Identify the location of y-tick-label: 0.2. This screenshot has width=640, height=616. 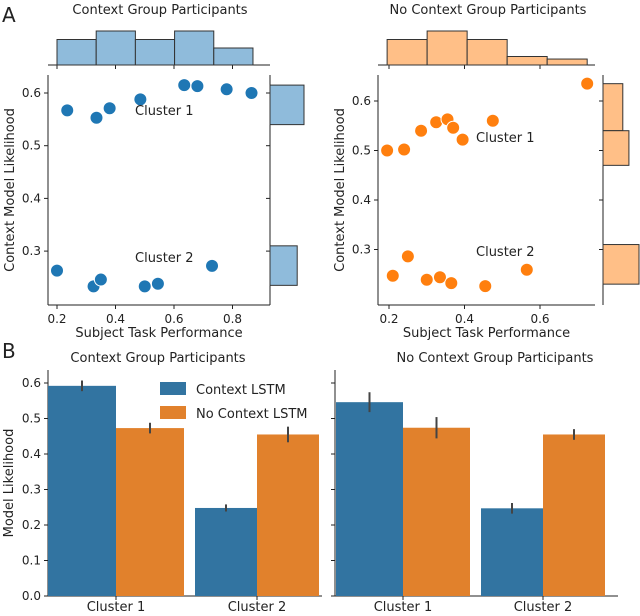
(31, 525).